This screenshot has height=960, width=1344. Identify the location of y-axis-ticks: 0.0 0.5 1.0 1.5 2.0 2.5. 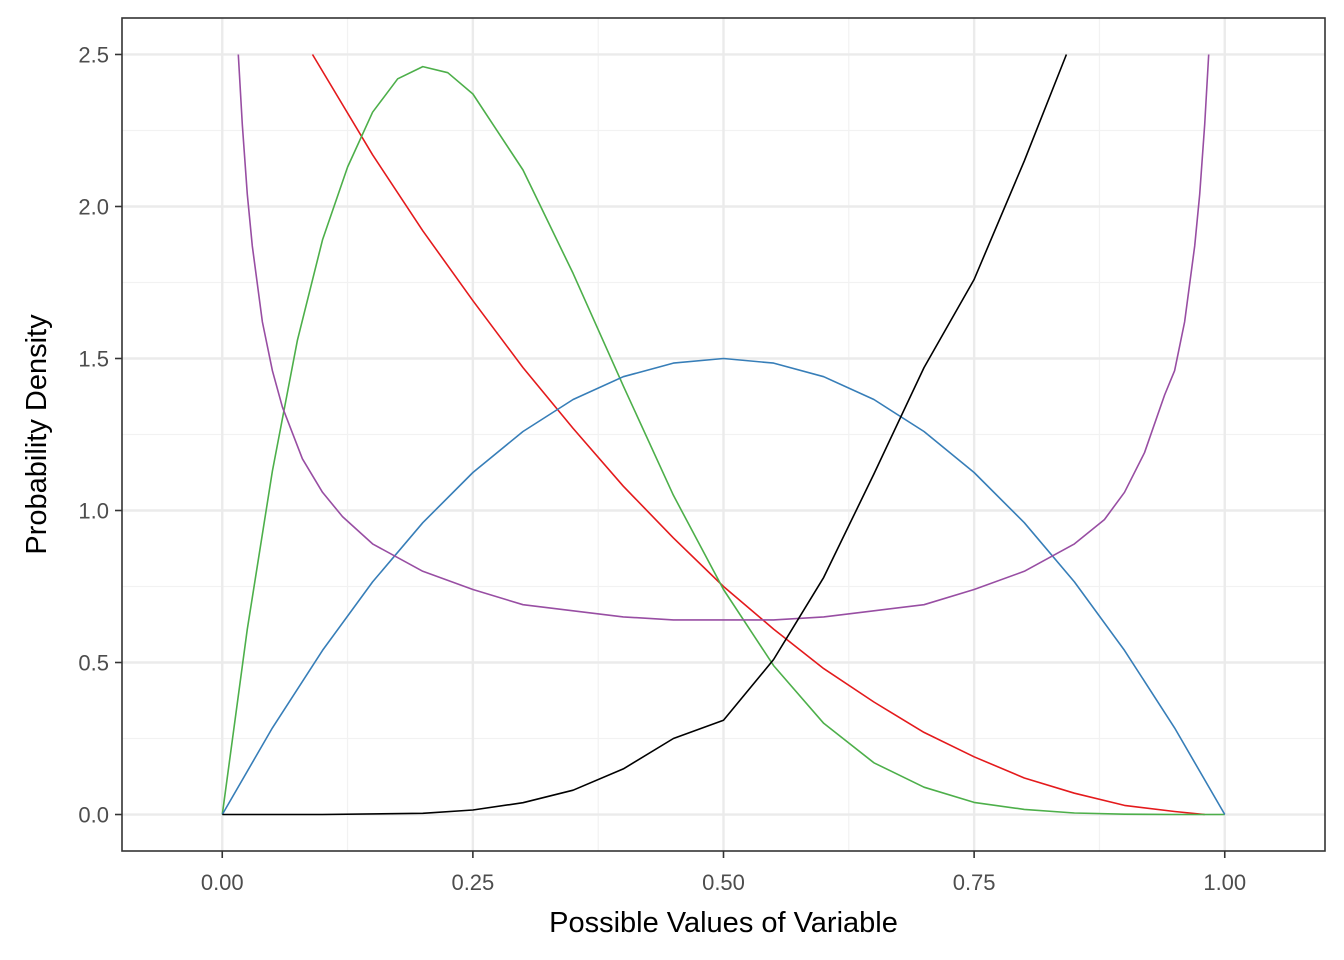
(100, 435).